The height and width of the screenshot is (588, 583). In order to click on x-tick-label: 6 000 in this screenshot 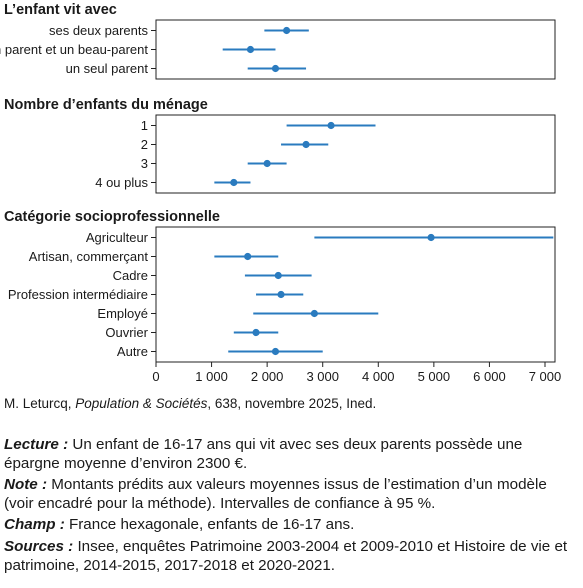, I will do `click(489, 376)`.